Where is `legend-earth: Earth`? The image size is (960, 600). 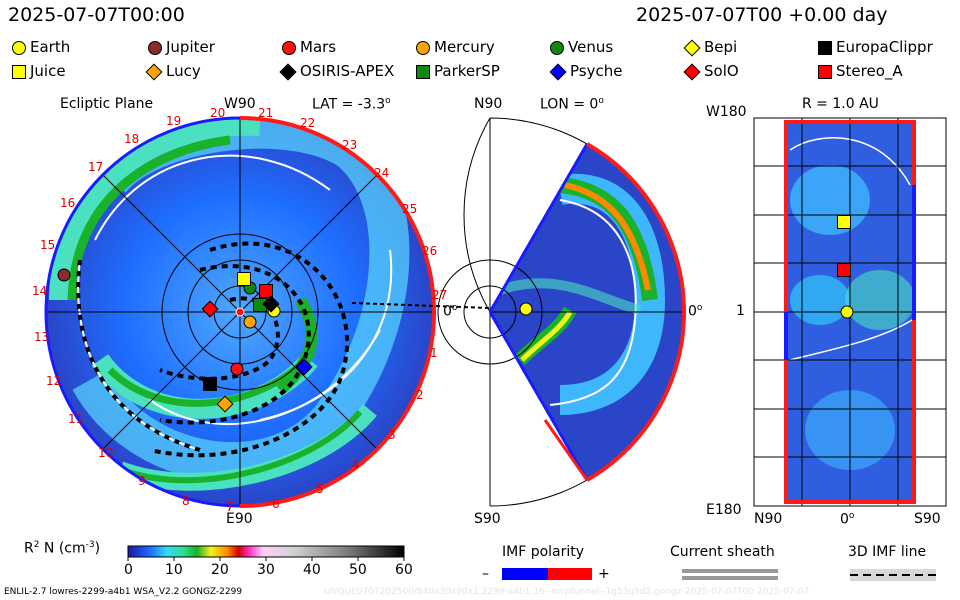
legend-earth: Earth is located at coordinates (50, 47).